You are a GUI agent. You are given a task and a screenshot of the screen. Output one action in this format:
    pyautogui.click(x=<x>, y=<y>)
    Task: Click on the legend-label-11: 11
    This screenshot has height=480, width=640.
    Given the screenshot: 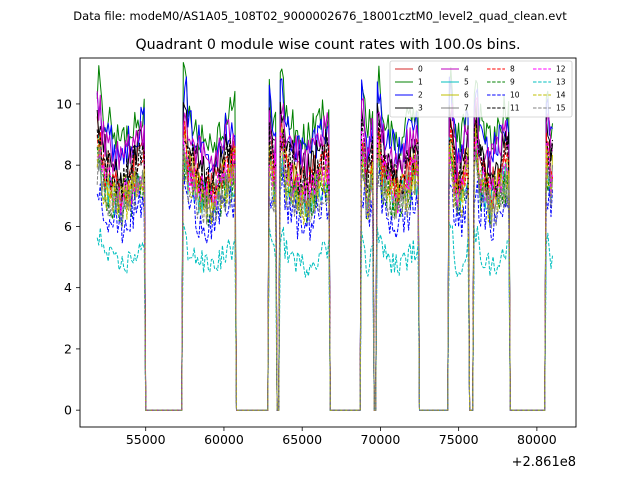 What is the action you would take?
    pyautogui.click(x=515, y=108)
    